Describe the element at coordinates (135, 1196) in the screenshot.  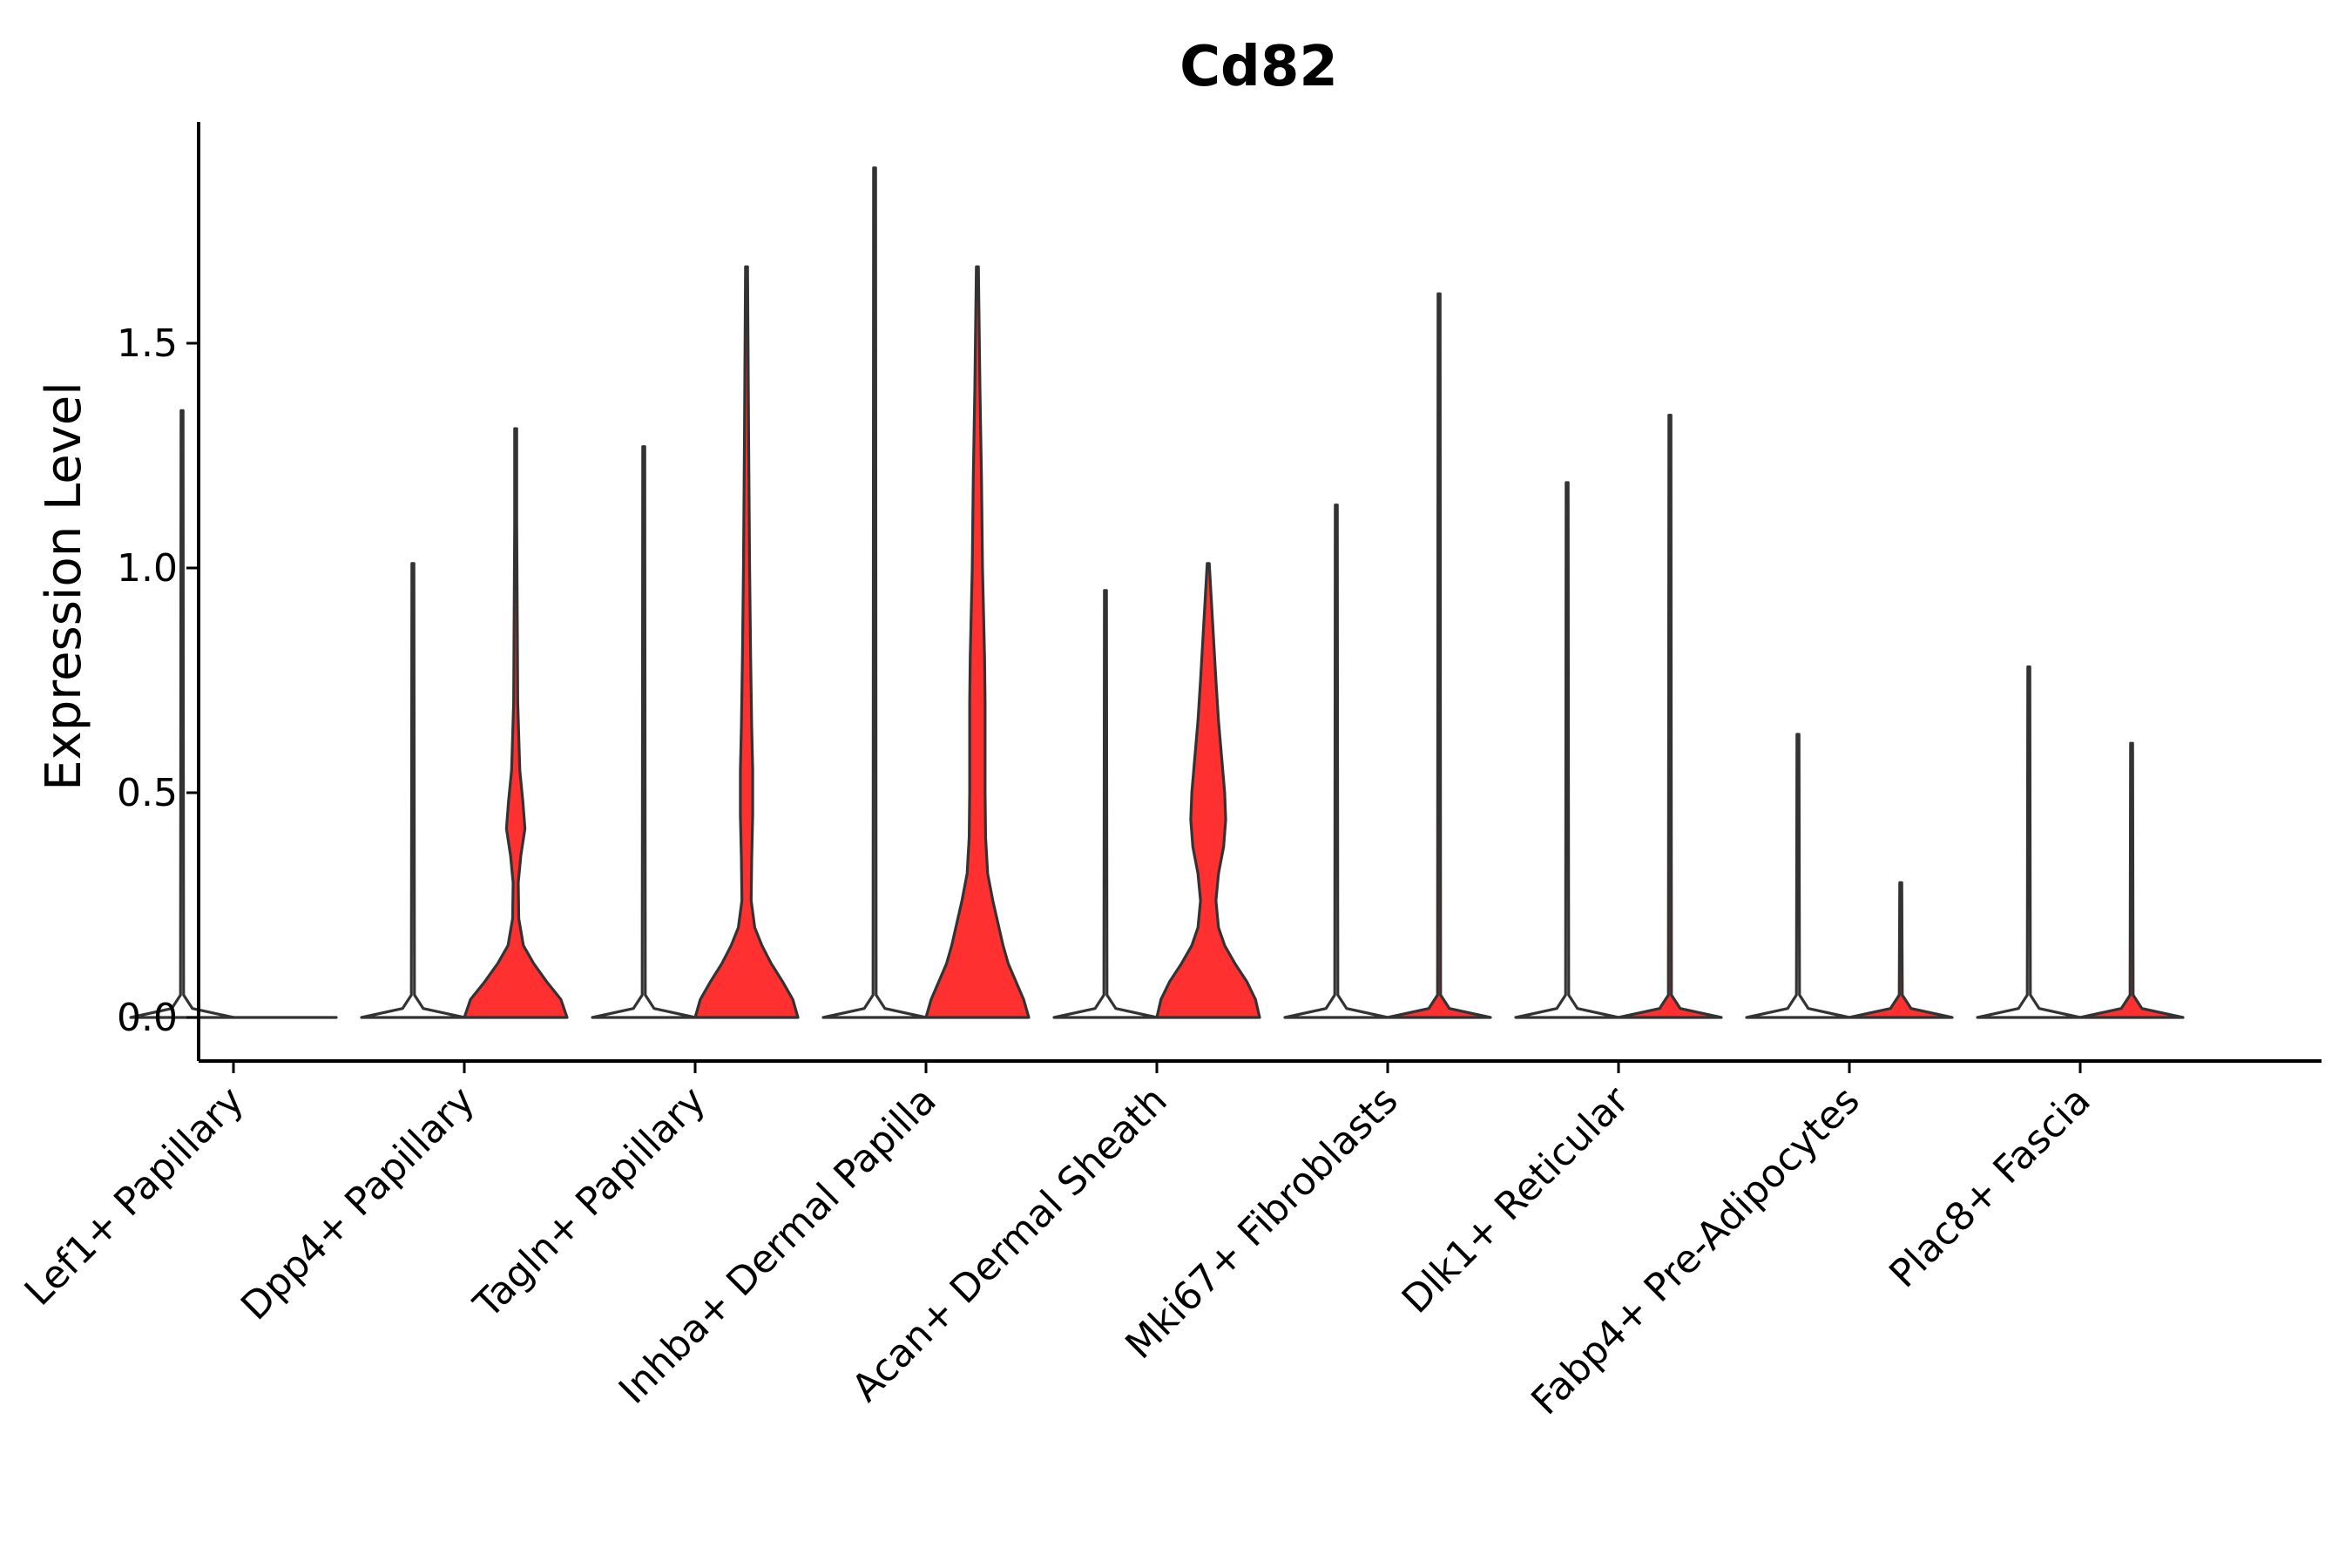
I see `x-tick-label: Lef1+ Papillary` at that location.